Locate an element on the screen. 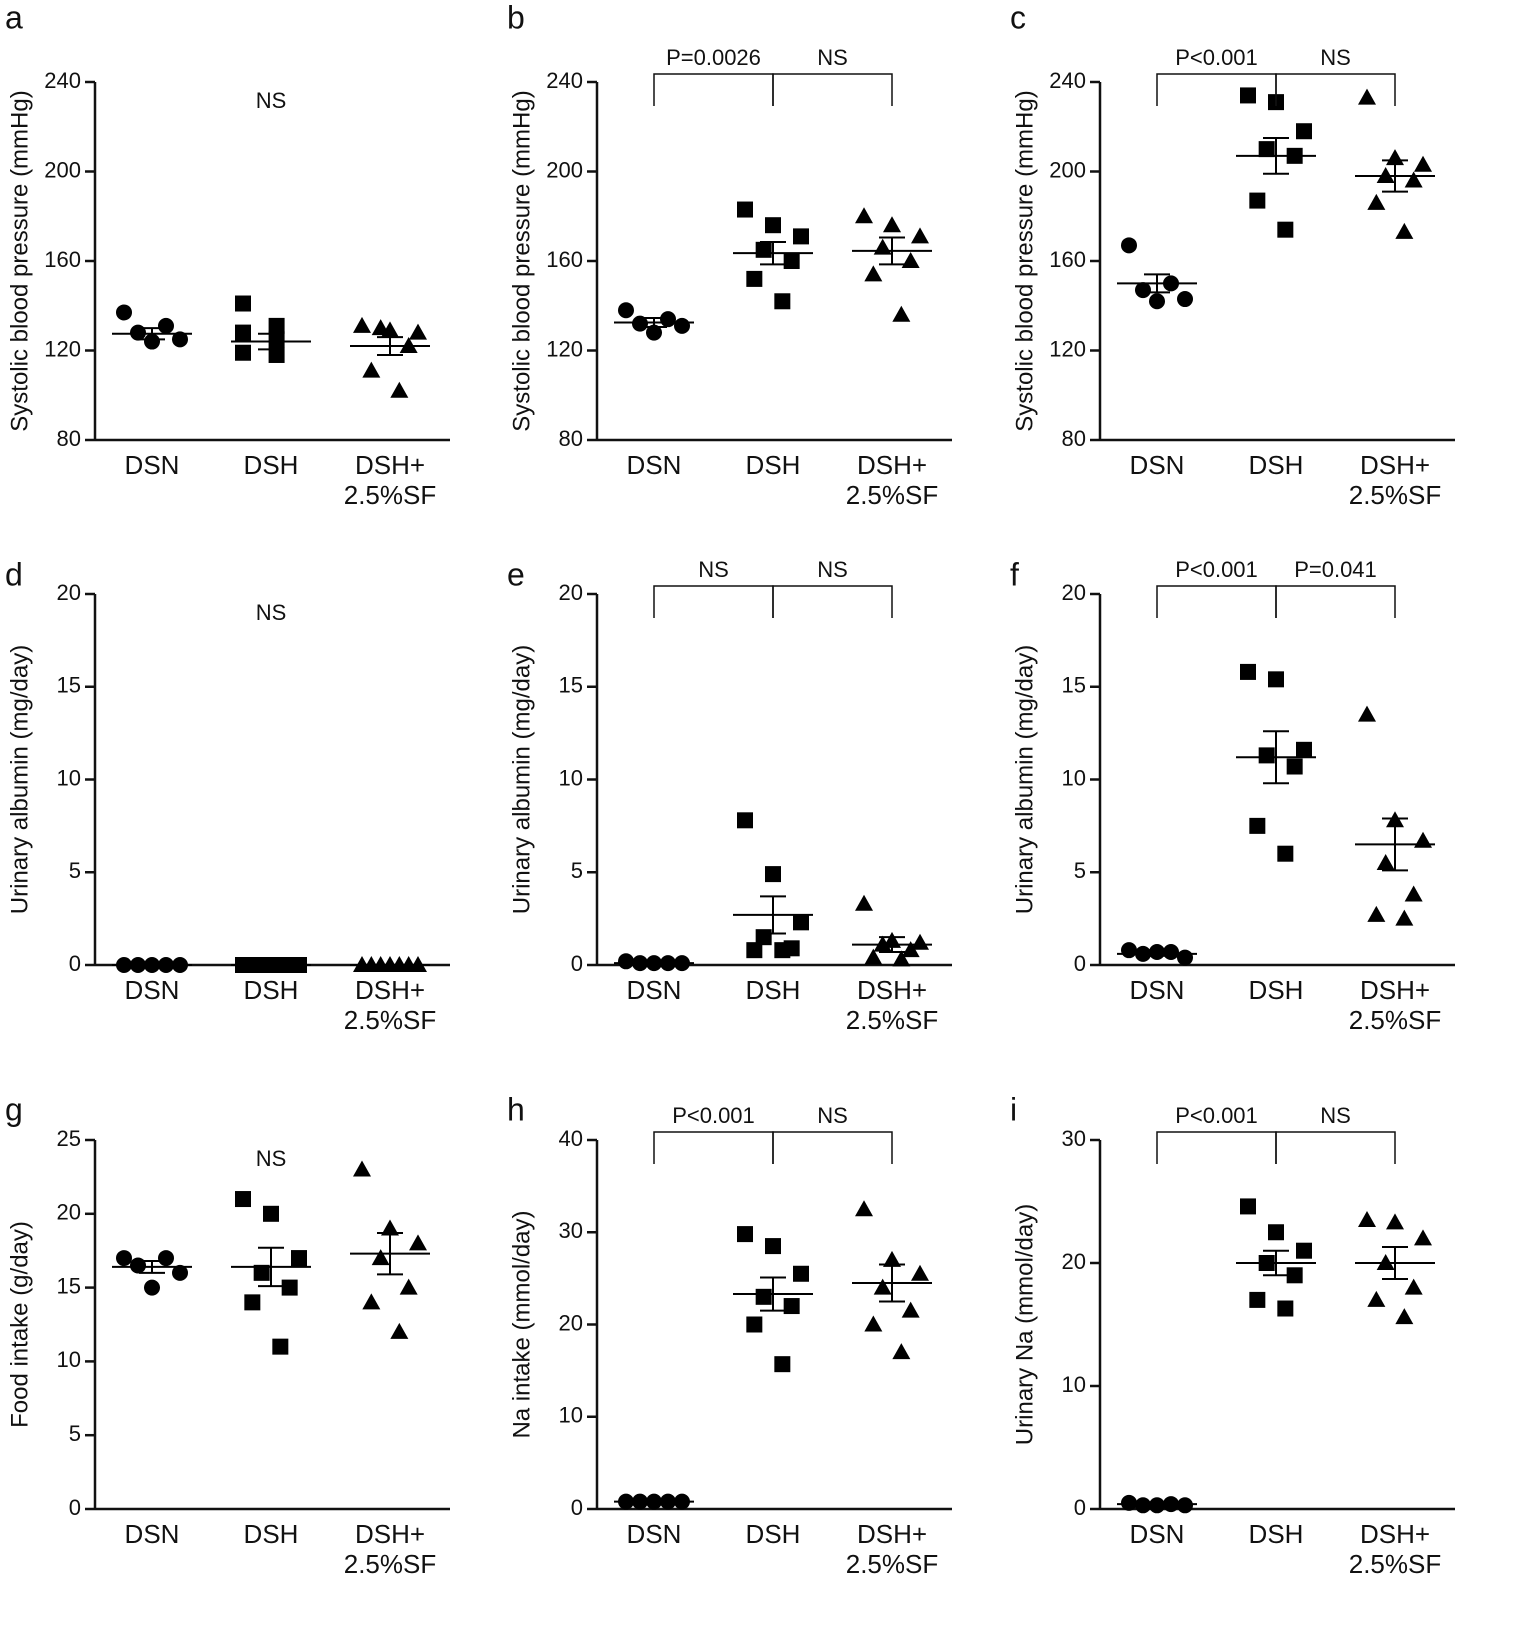 This screenshot has height=1627, width=1518. y-tick-label: 160 is located at coordinates (62, 259).